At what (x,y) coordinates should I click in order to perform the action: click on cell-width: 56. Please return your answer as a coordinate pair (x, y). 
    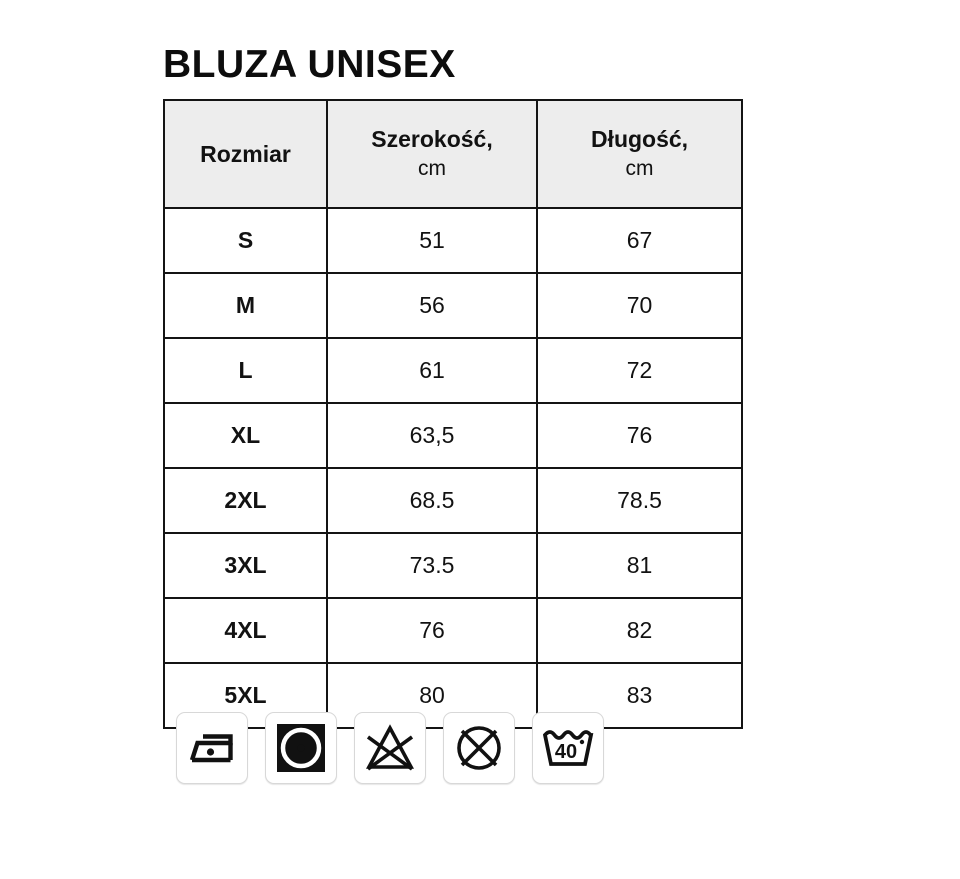
    Looking at the image, I should click on (432, 305).